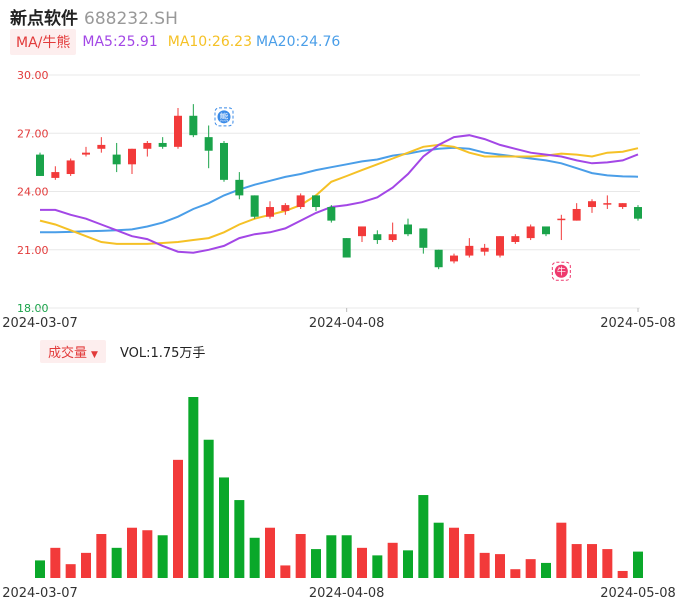 The width and height of the screenshot is (686, 606). What do you see at coordinates (33, 75) in the screenshot?
I see `y-tick-label: 30.00` at bounding box center [33, 75].